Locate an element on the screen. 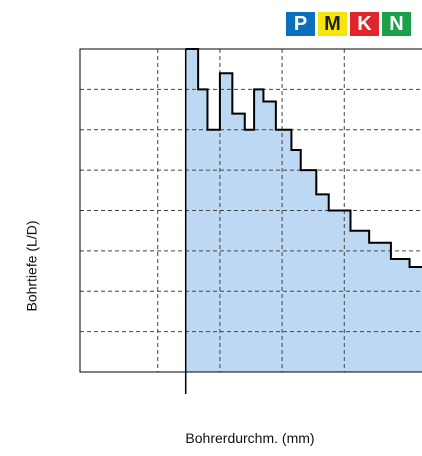 This screenshot has width=422, height=456. material-badges: P M K N is located at coordinates (348, 24).